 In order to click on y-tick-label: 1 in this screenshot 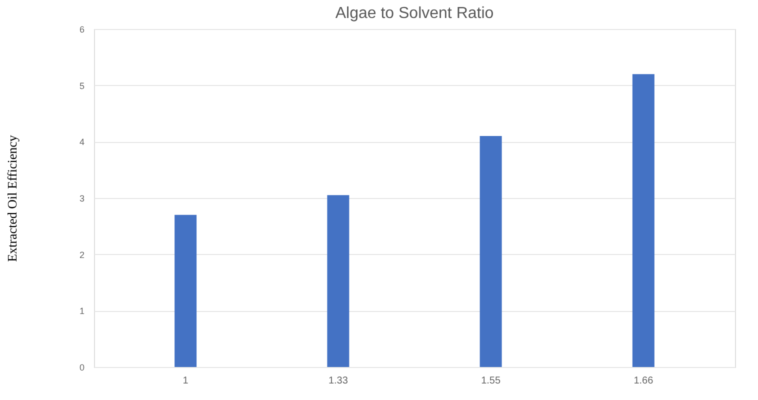, I will do `click(81, 311)`.